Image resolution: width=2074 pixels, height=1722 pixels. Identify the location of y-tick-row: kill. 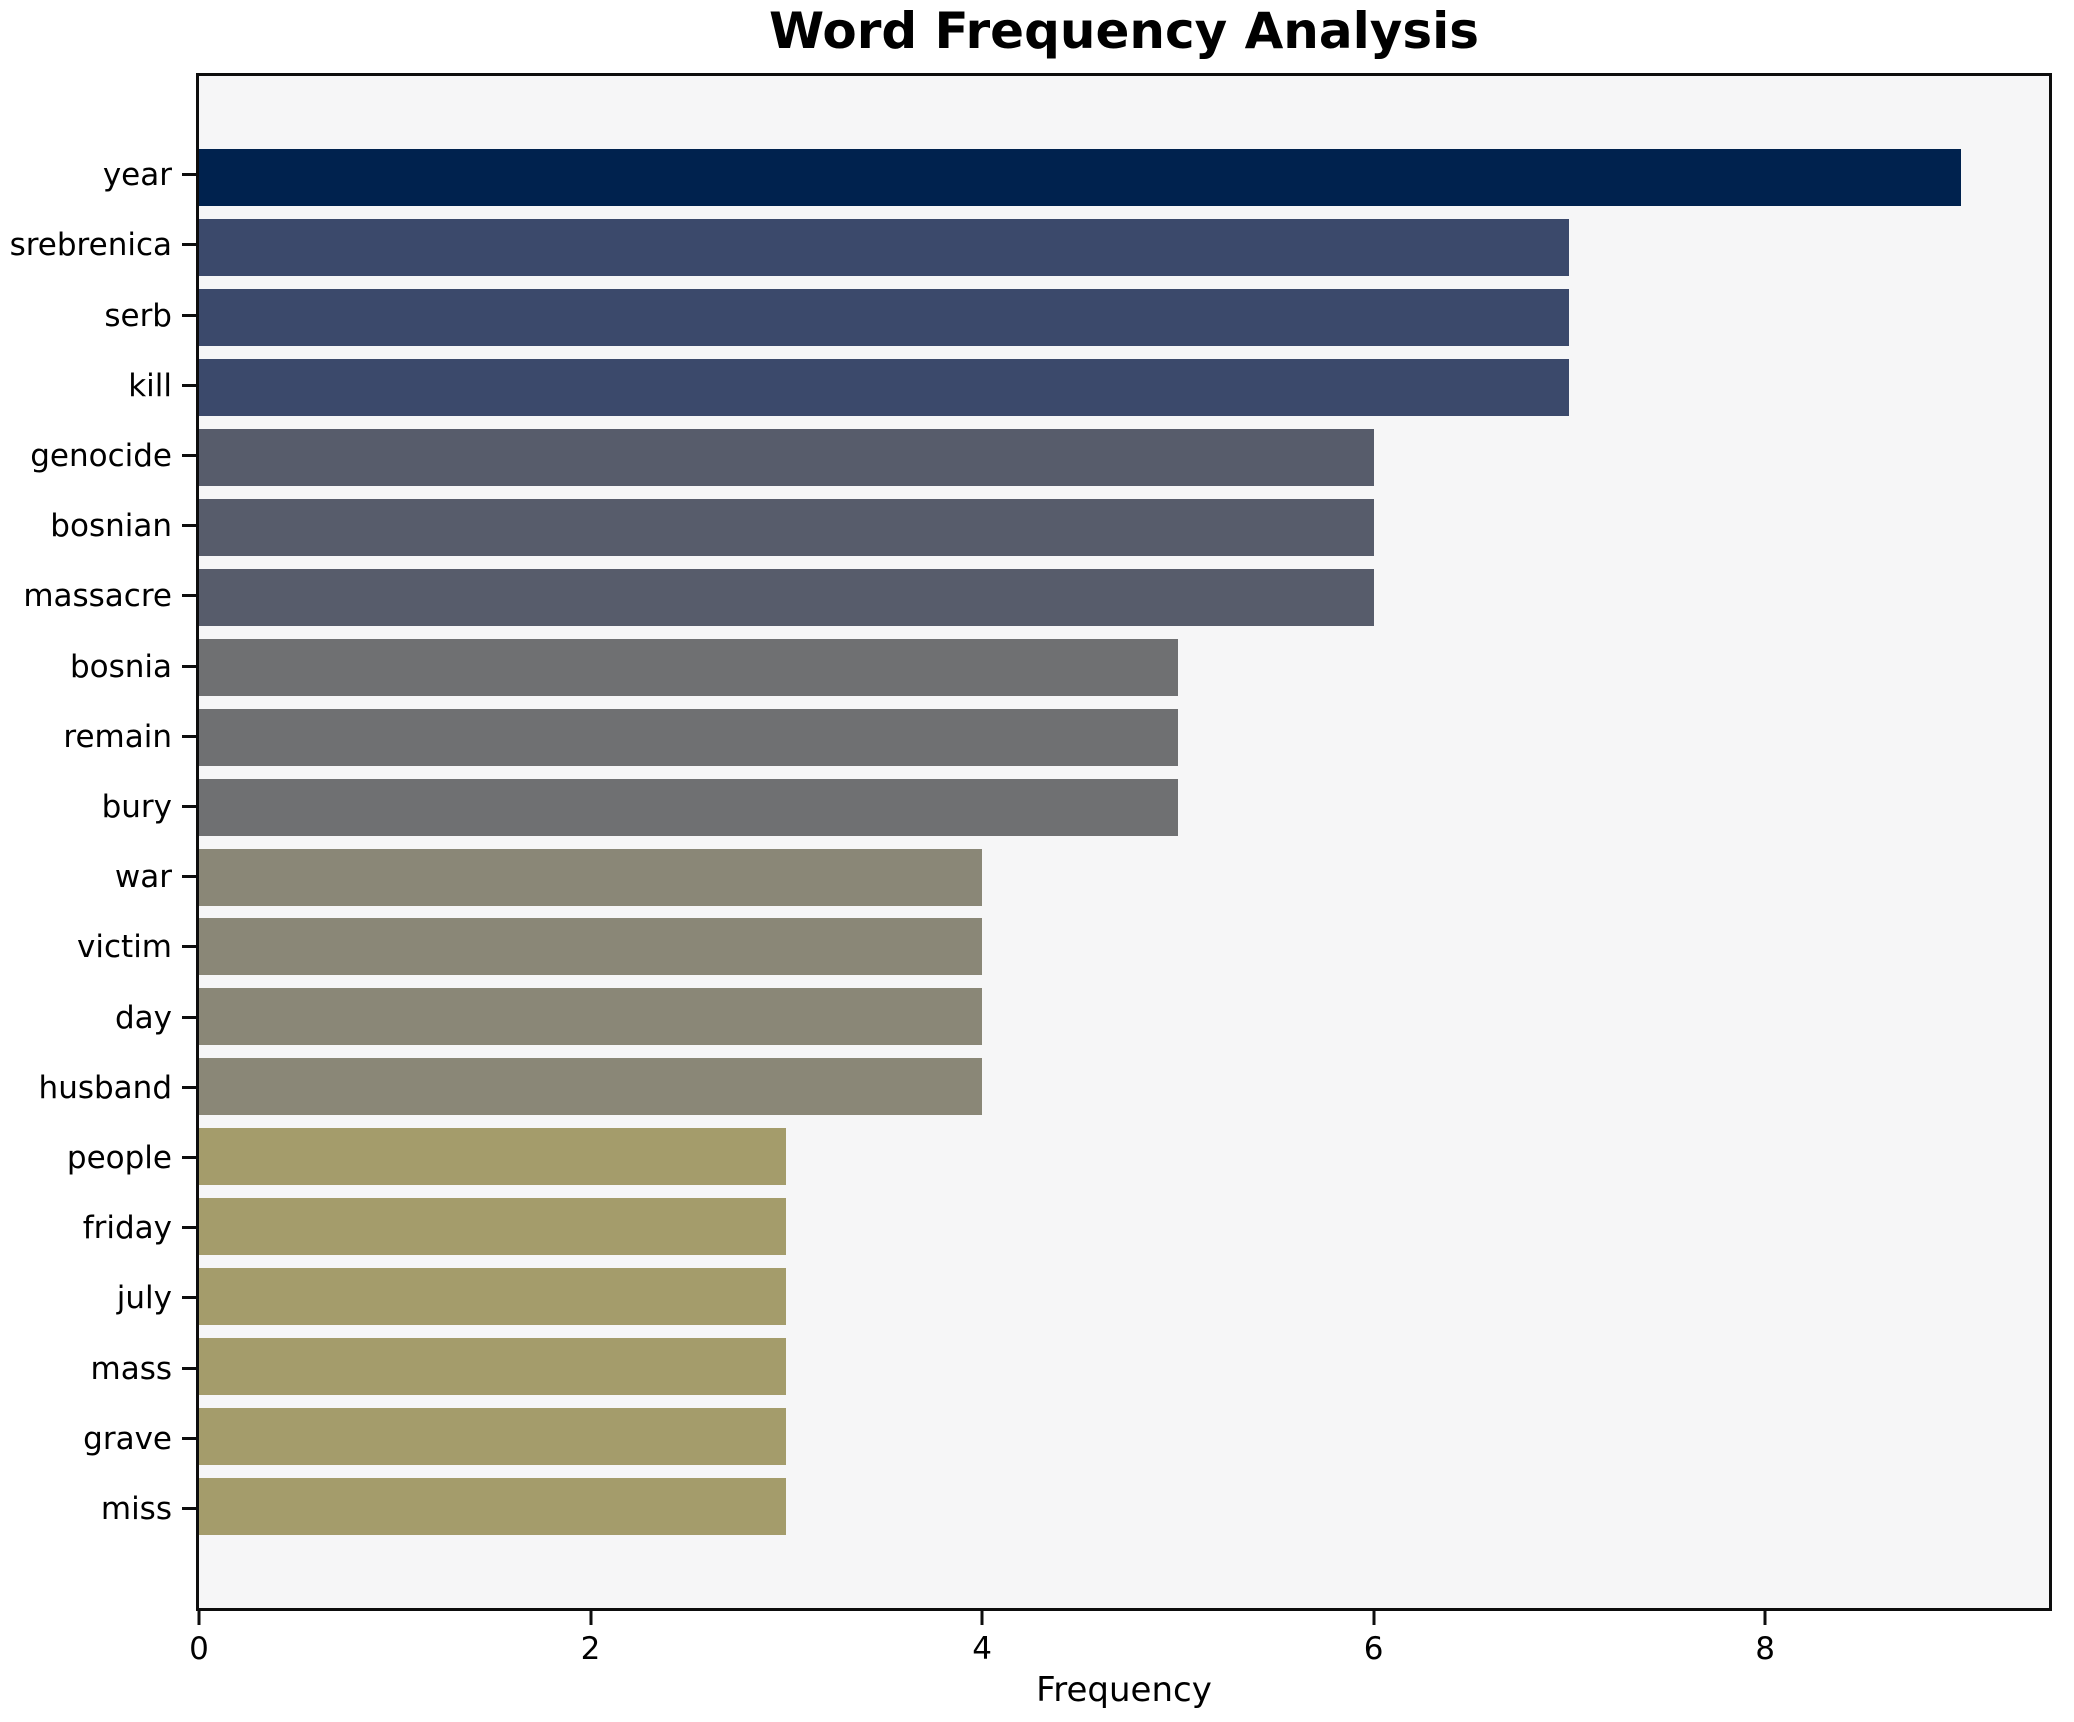
(98, 386).